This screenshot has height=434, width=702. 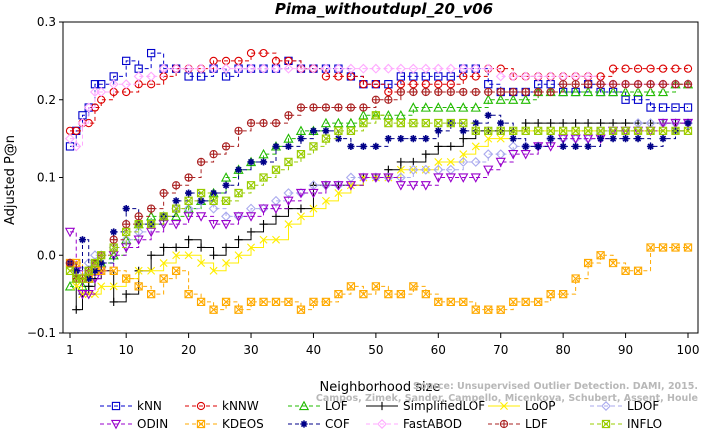 What do you see at coordinates (536, 424) in the screenshot?
I see `legend-label-ldf: LDF` at bounding box center [536, 424].